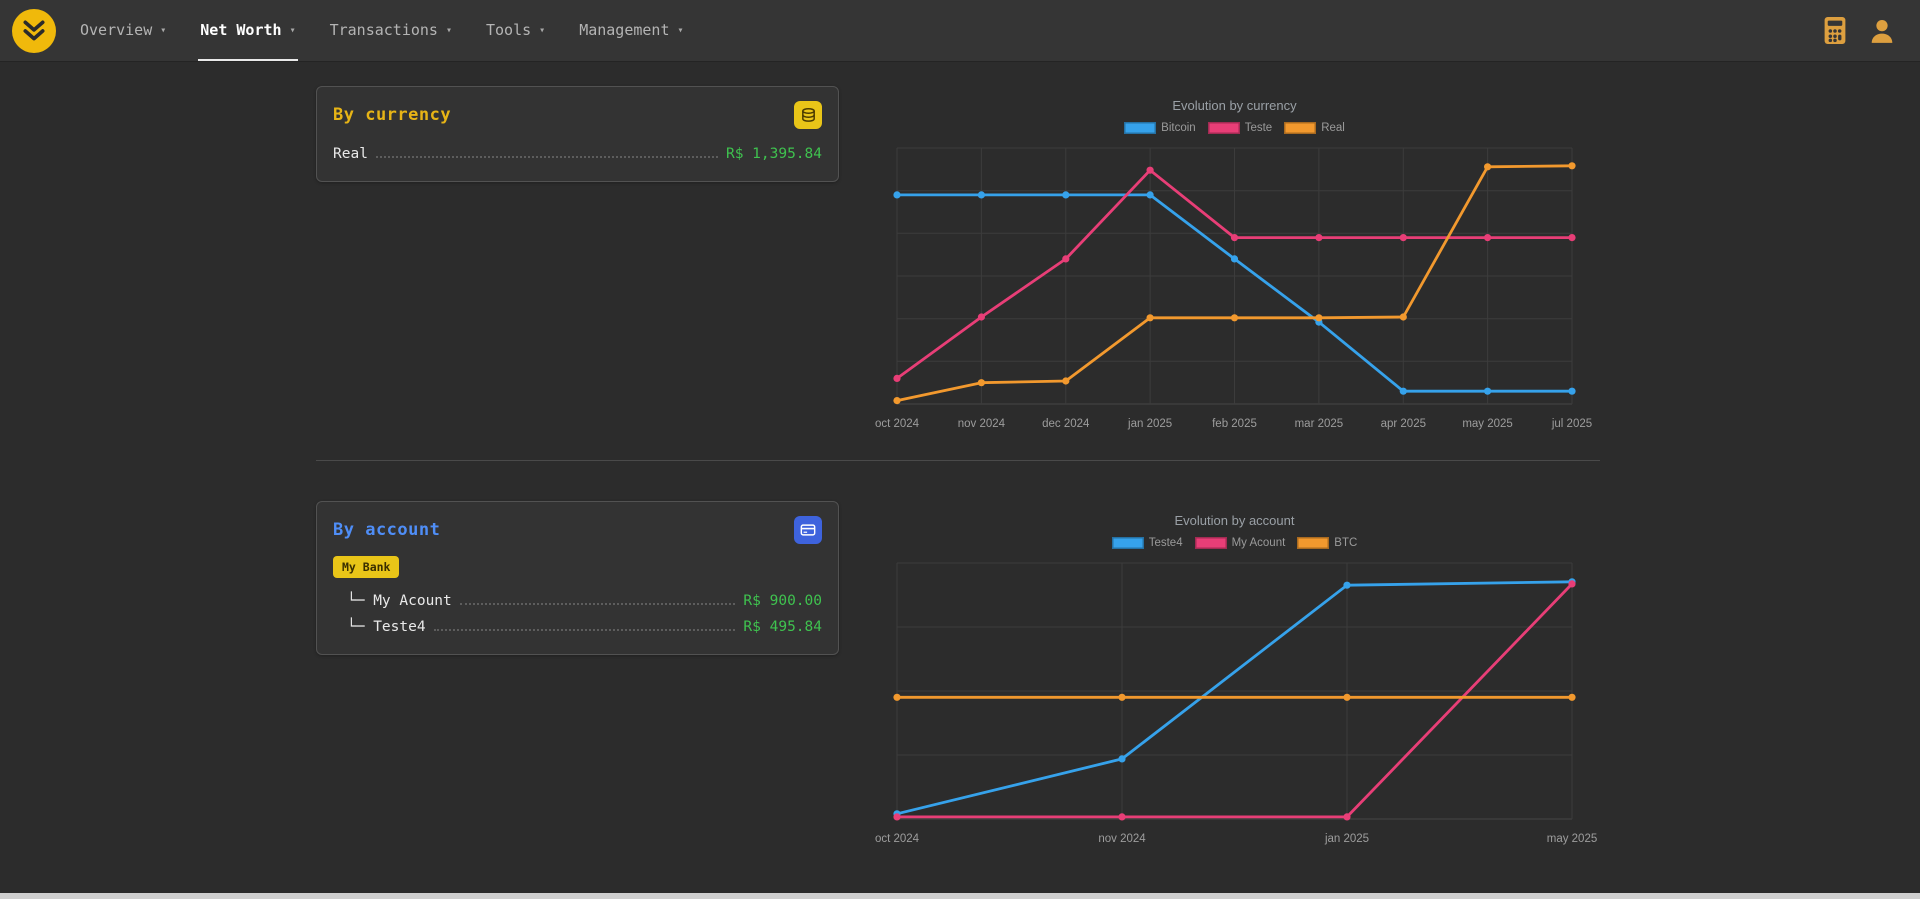  I want to click on nav-item-label: Overview, so click(116, 29).